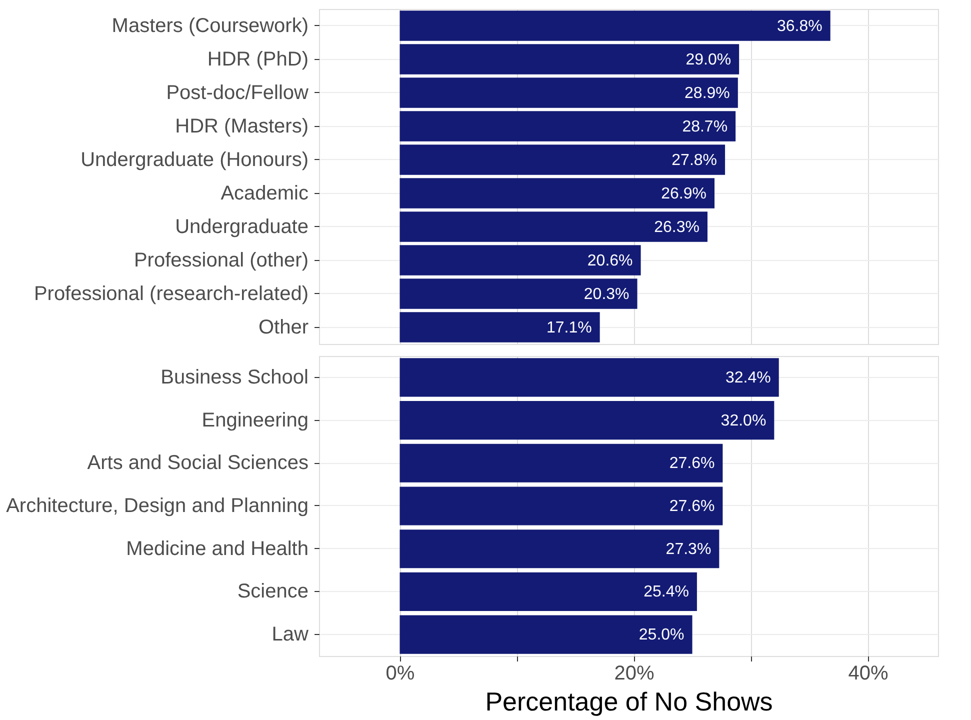 This screenshot has width=971, height=720. Describe the element at coordinates (157, 506) in the screenshot. I see `y-tick-label: Architecture, Design and Planning` at that location.